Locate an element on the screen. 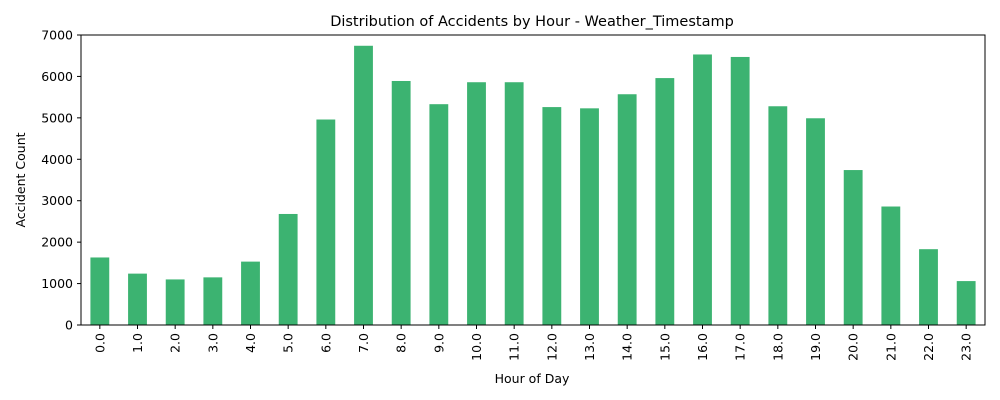 The width and height of the screenshot is (1000, 400). y-tick-label: 4000 is located at coordinates (57, 159).